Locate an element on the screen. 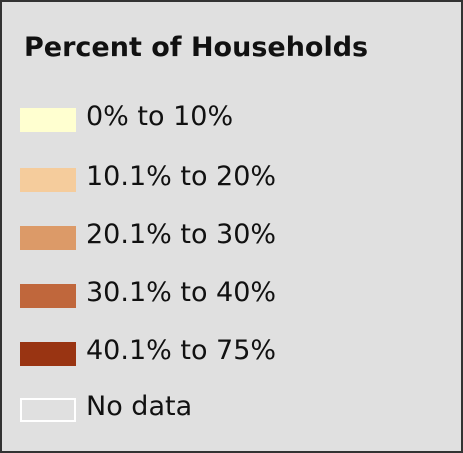  legend-label: 20.1% to 30% is located at coordinates (181, 234).